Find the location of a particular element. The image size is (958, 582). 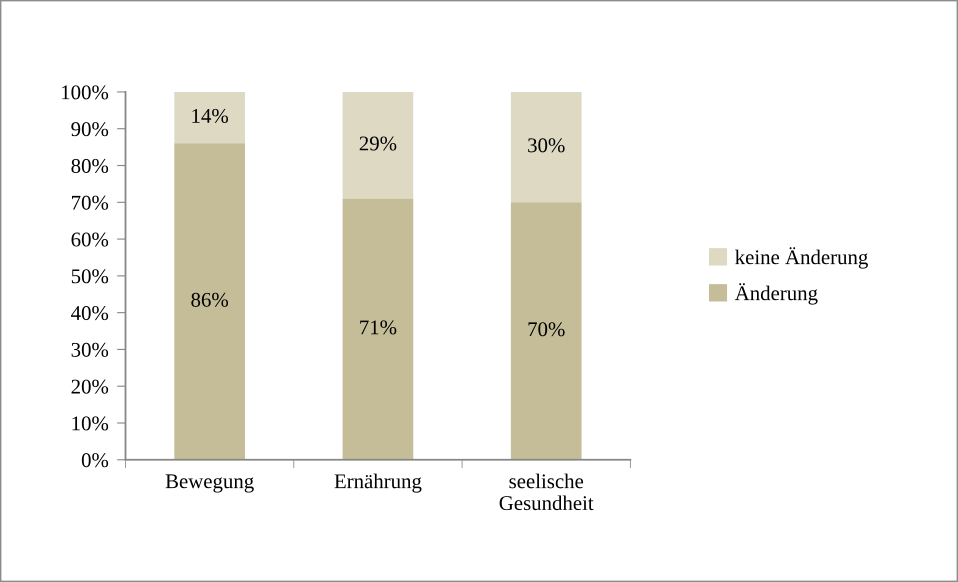

data-label: 70% is located at coordinates (546, 329).